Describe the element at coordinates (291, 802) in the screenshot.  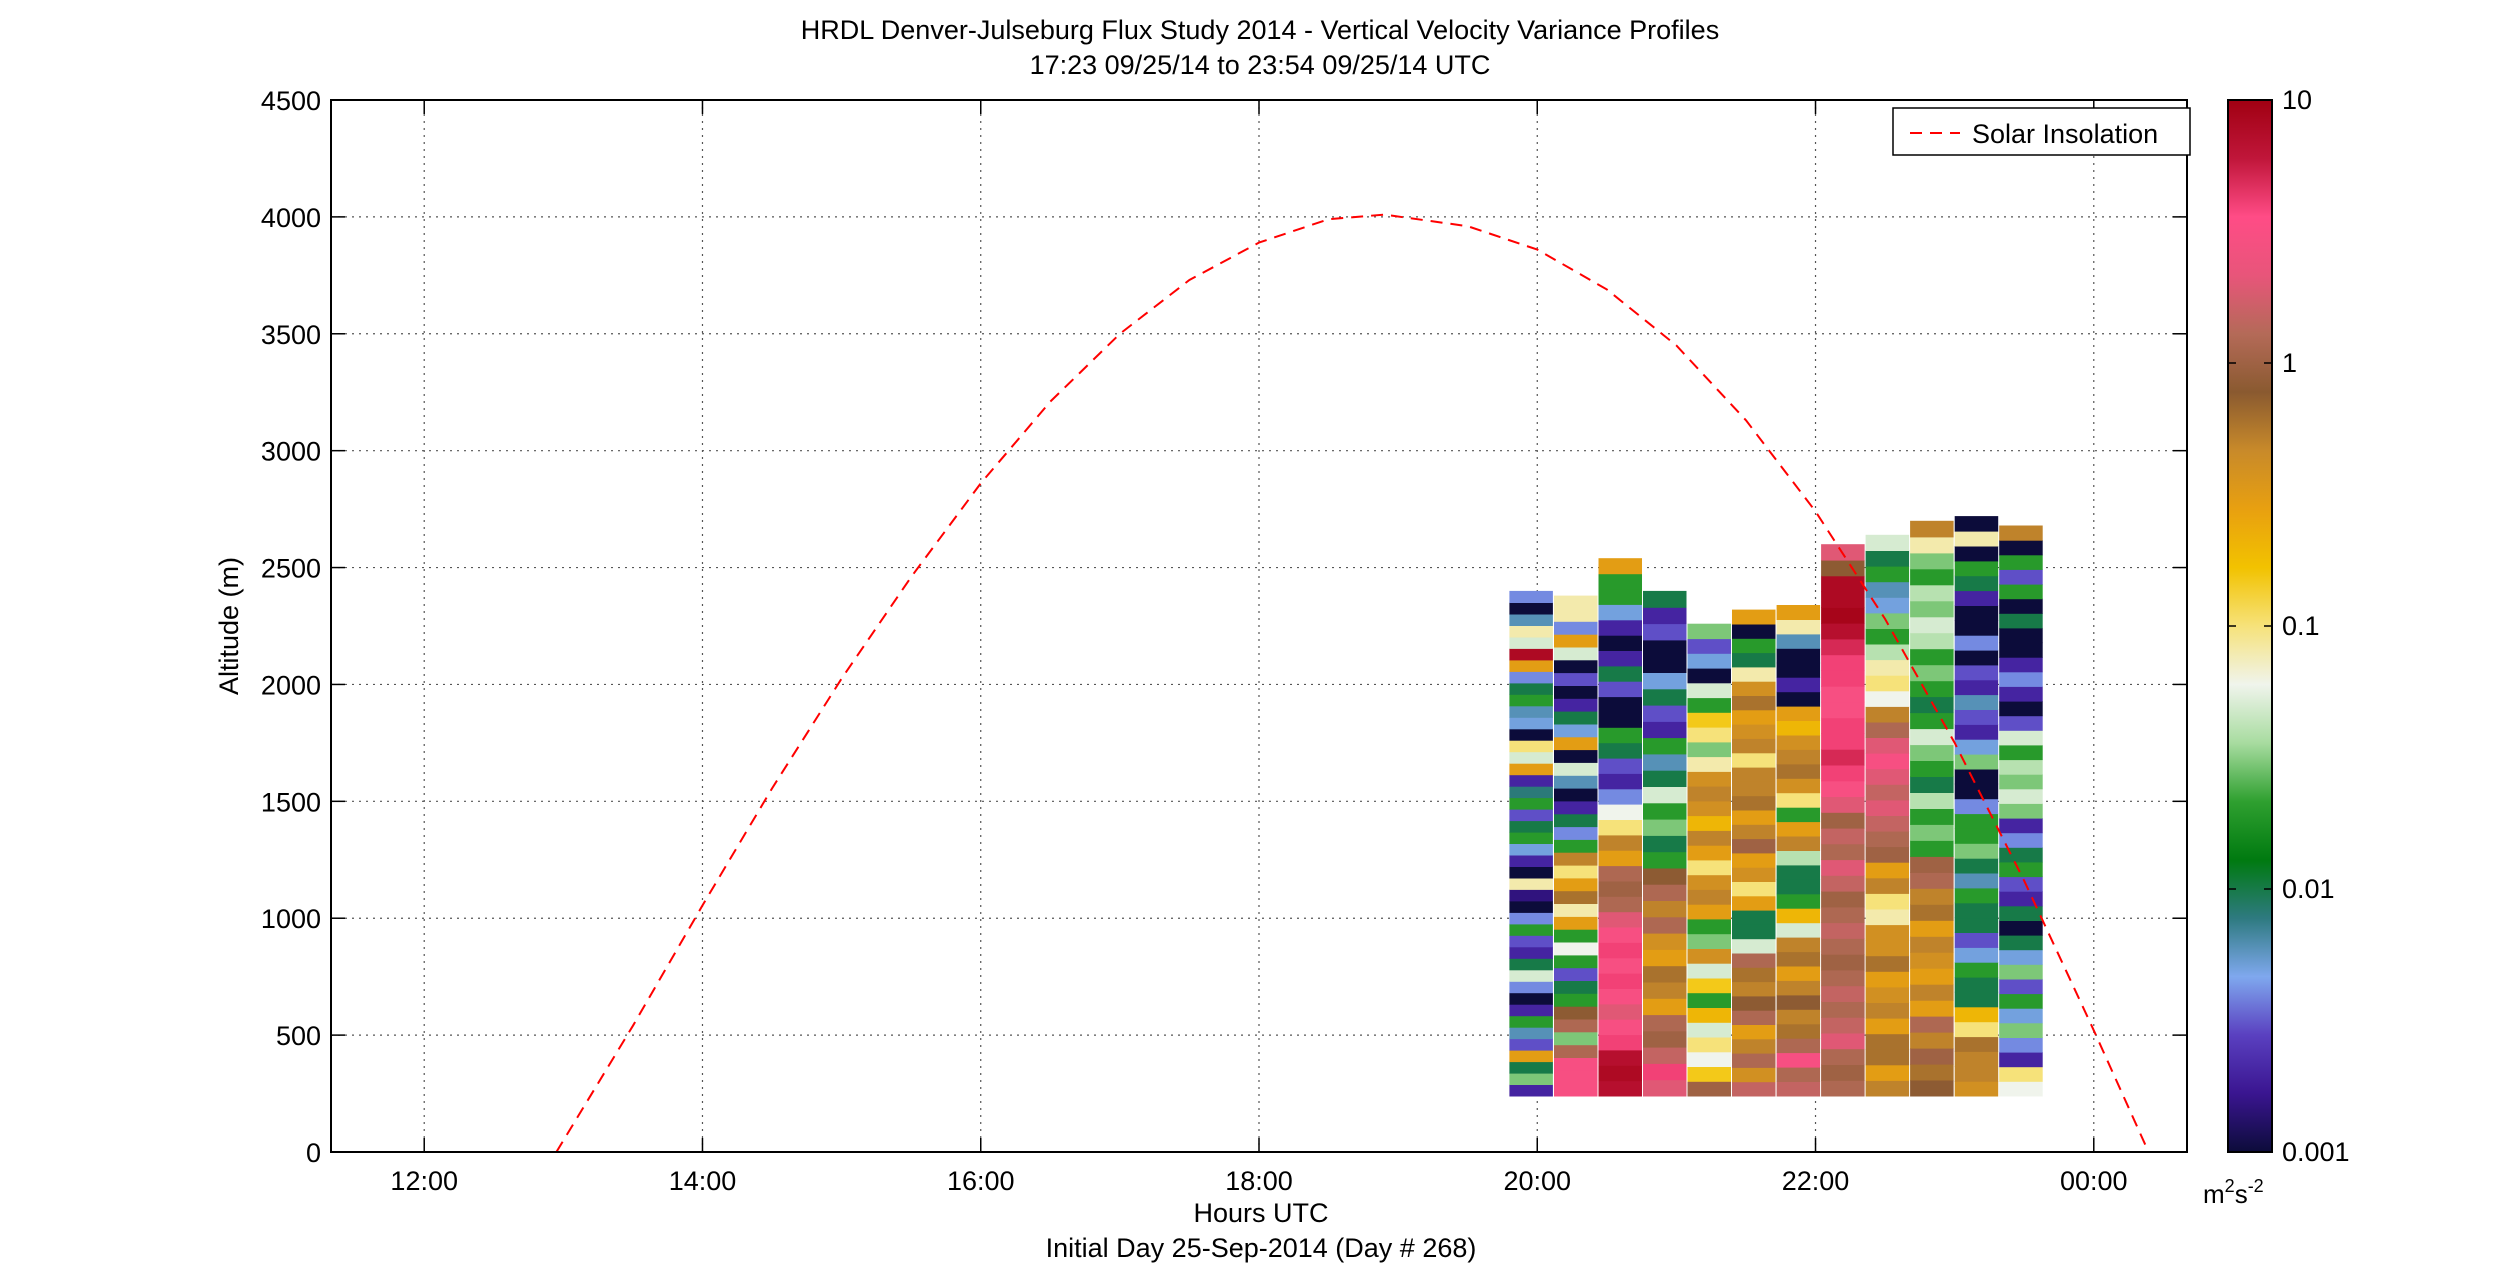
I see `y-tick-label-3: 1500` at that location.